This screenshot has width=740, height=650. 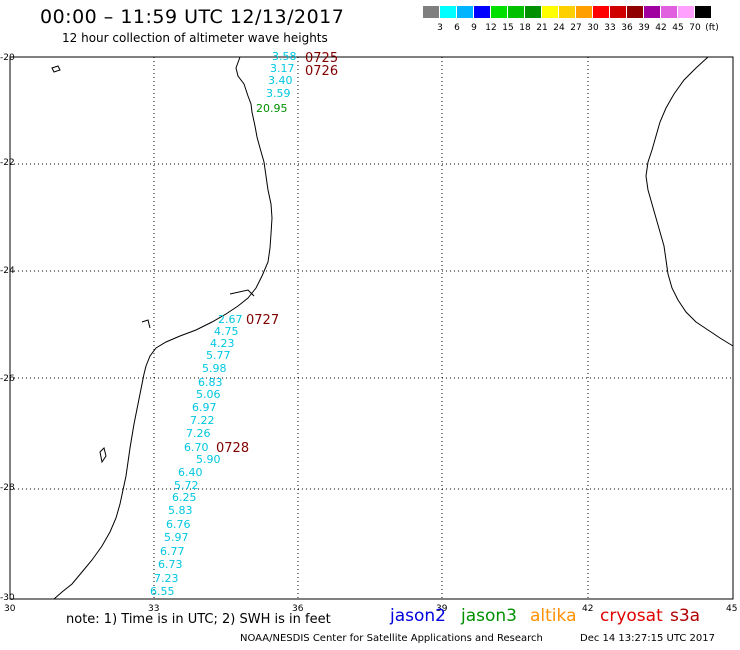 I want to click on longitude-label: 30, so click(x=10, y=609).